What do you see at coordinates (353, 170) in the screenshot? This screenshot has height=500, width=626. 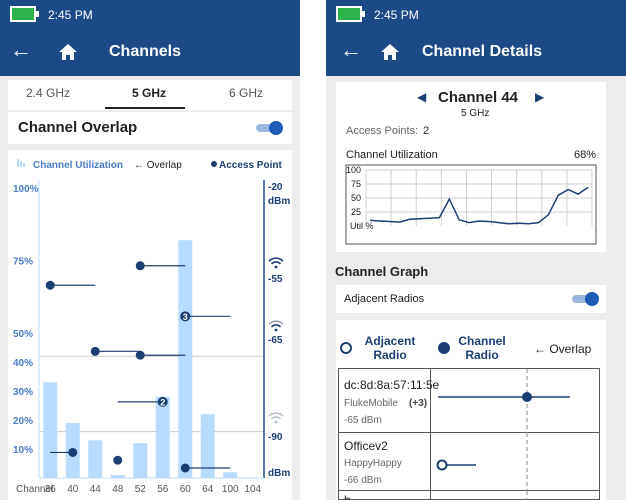 I see `y-tick-label: 100` at bounding box center [353, 170].